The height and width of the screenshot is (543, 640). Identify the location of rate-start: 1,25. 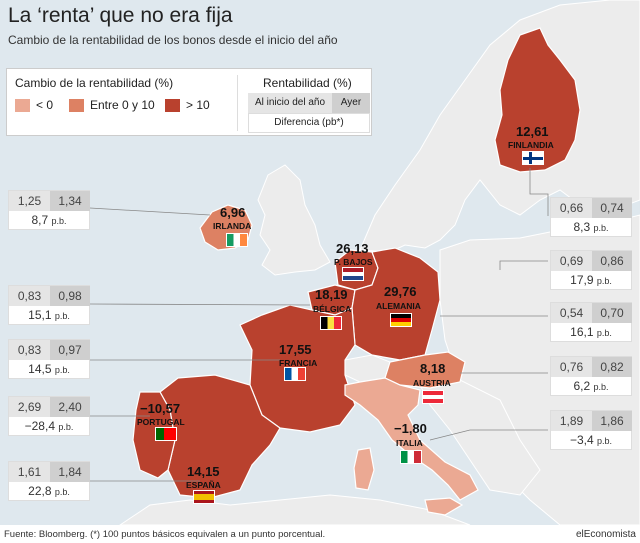
(29, 201).